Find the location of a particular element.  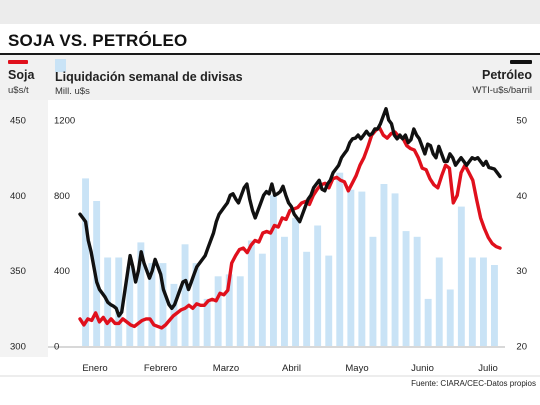

petroleo-axis-tick: 20 is located at coordinates (521, 347).